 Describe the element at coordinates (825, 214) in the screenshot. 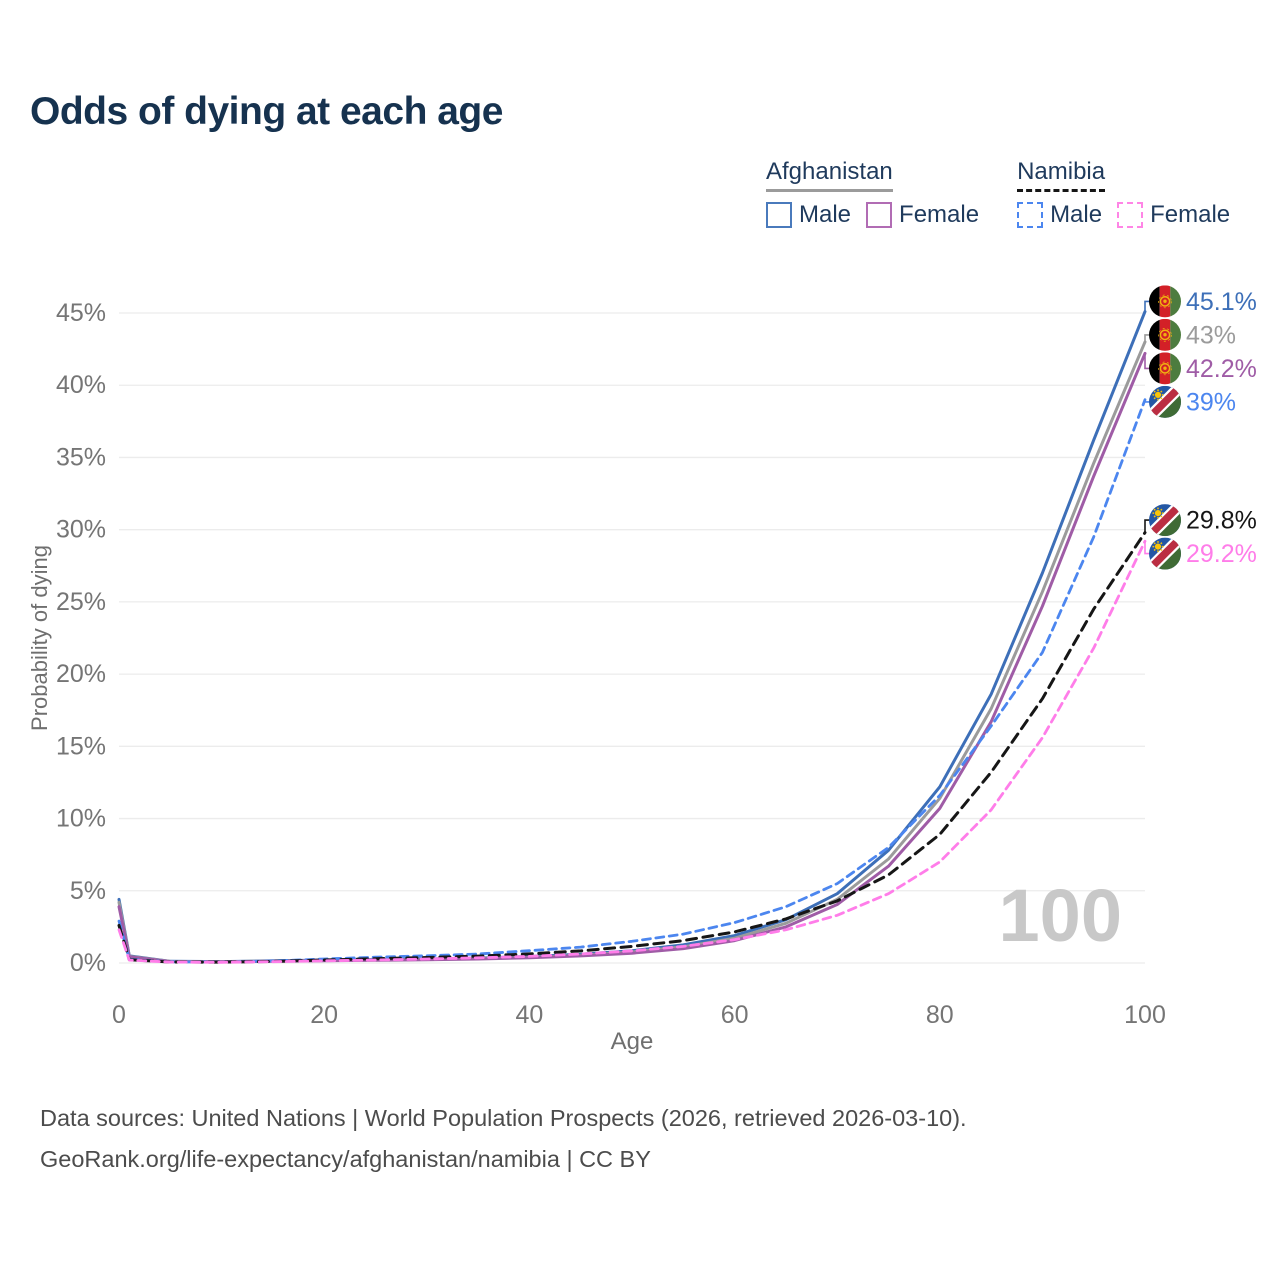

I see `legend-label-afghanistan-male: Male` at that location.